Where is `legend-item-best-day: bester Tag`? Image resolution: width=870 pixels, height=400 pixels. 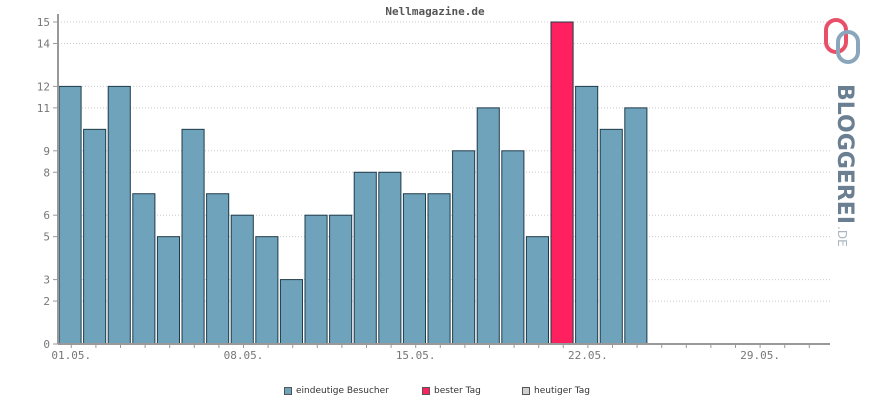 legend-item-best-day: bester Tag is located at coordinates (451, 391).